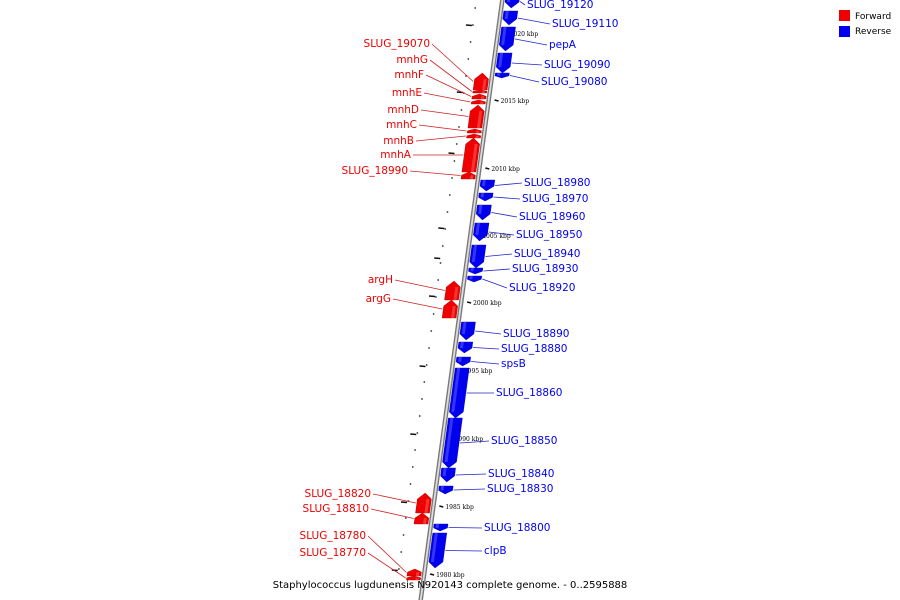  Describe the element at coordinates (333, 536) in the screenshot. I see `gene-label-forward: SLUG_18780` at that location.